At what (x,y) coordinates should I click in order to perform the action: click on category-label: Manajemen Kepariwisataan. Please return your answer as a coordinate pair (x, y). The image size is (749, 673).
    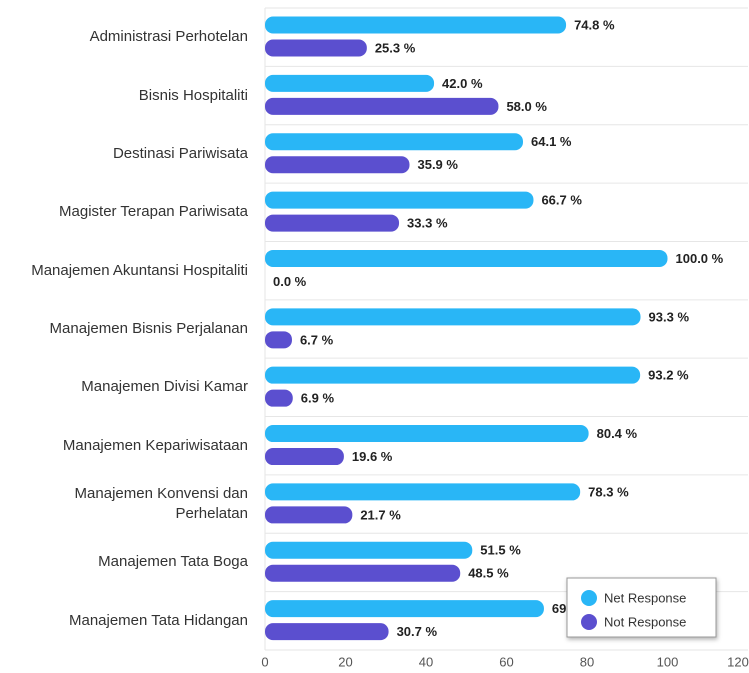
    Looking at the image, I should click on (155, 445).